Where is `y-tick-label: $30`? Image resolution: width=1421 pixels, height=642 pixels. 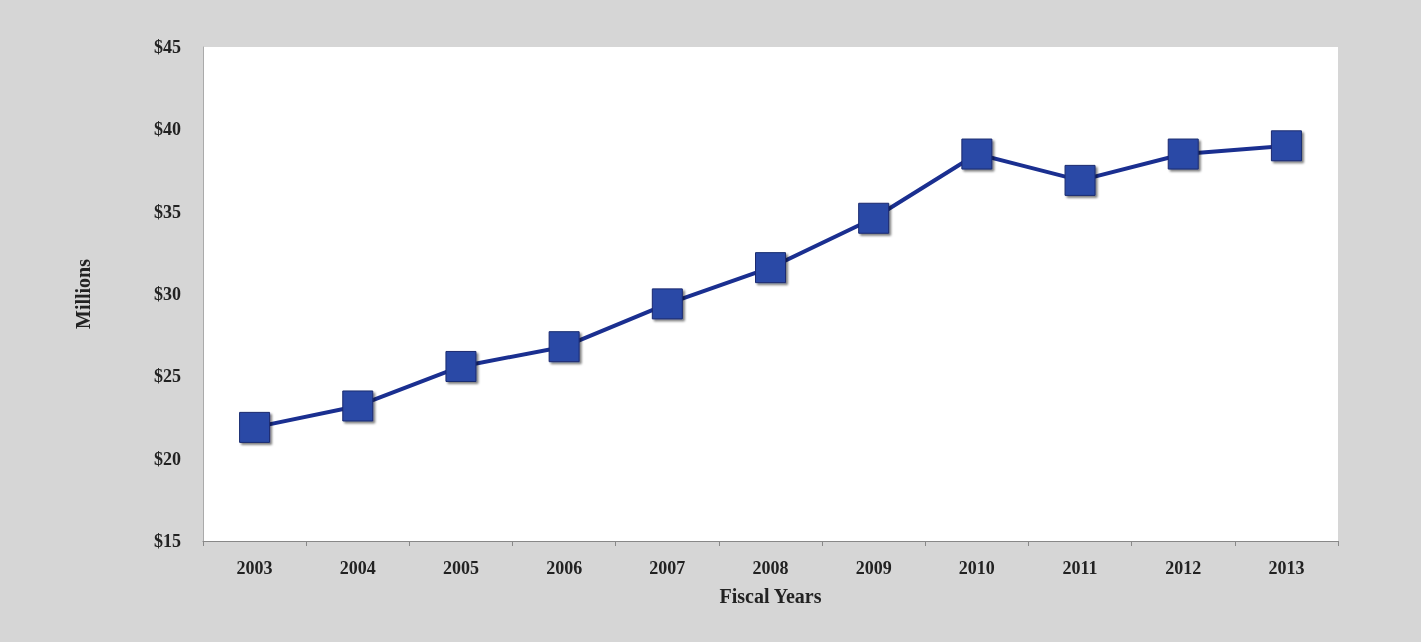
y-tick-label: $30 is located at coordinates (167, 294).